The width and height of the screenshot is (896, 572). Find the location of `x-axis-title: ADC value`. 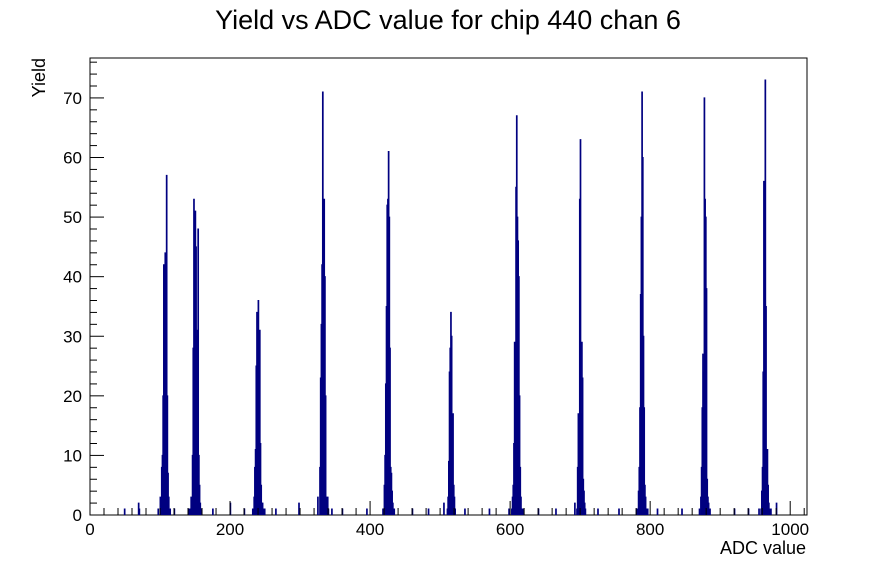

x-axis-title: ADC value is located at coordinates (763, 548).